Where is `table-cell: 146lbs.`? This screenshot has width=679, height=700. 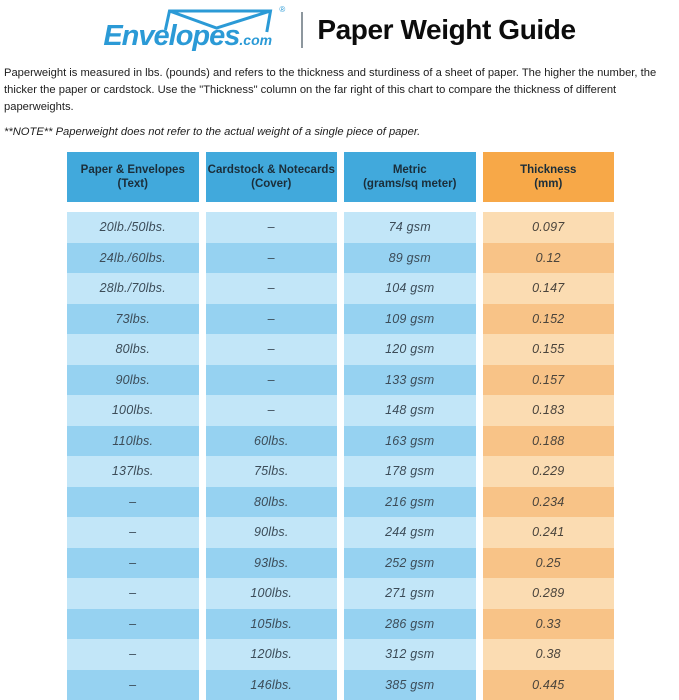 table-cell: 146lbs. is located at coordinates (272, 685).